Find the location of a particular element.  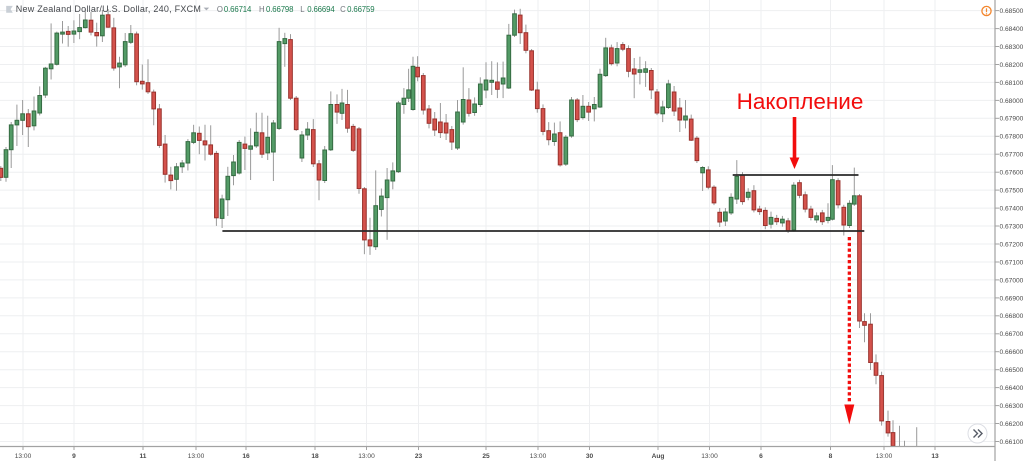

svg-text: 0.68200 is located at coordinates (1012, 65).